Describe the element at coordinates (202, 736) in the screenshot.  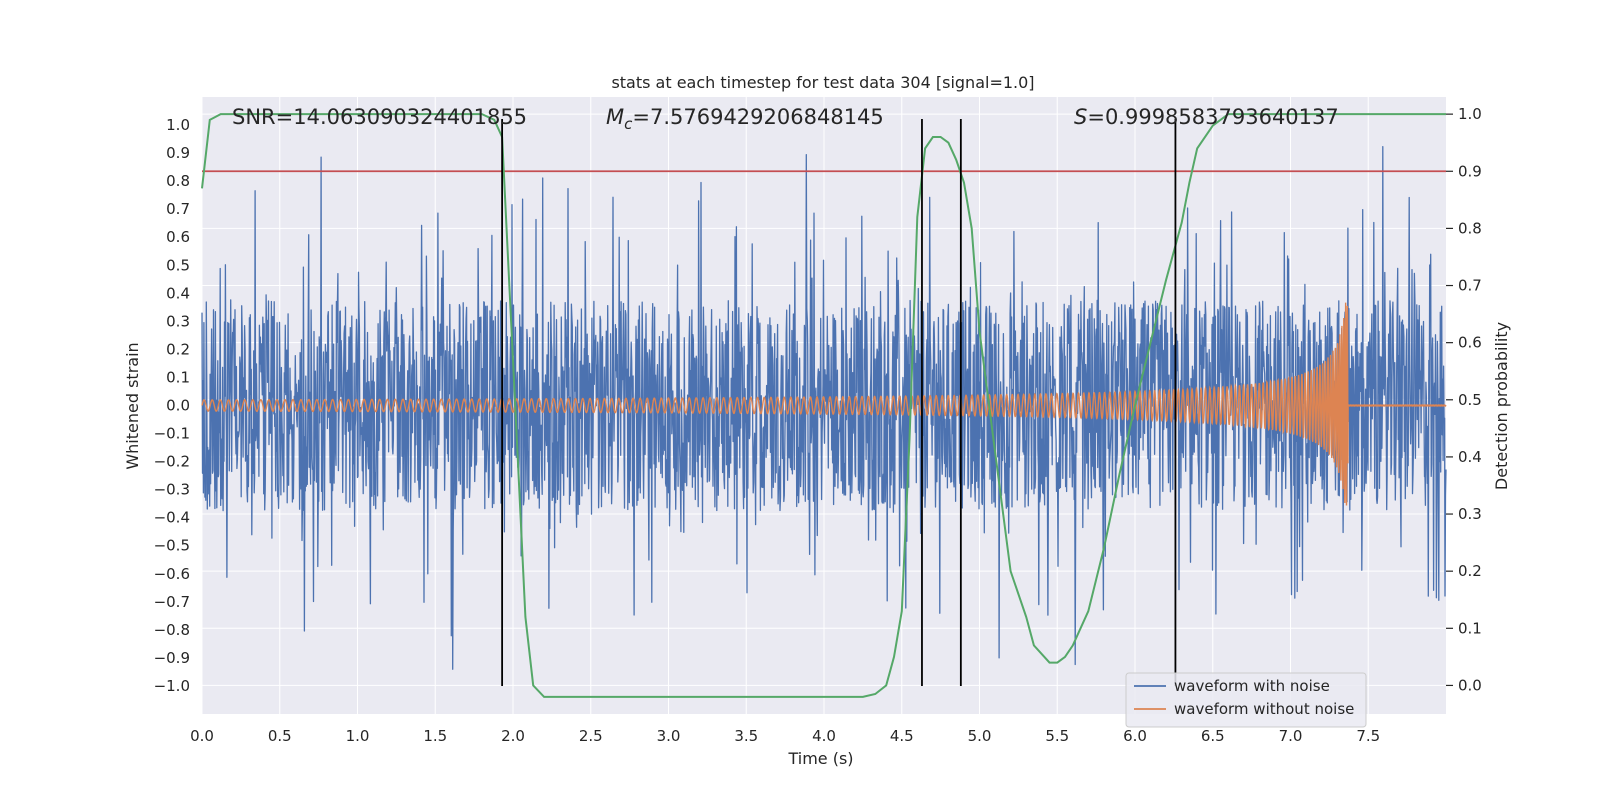
I see `x-tick-label: 0.0` at that location.